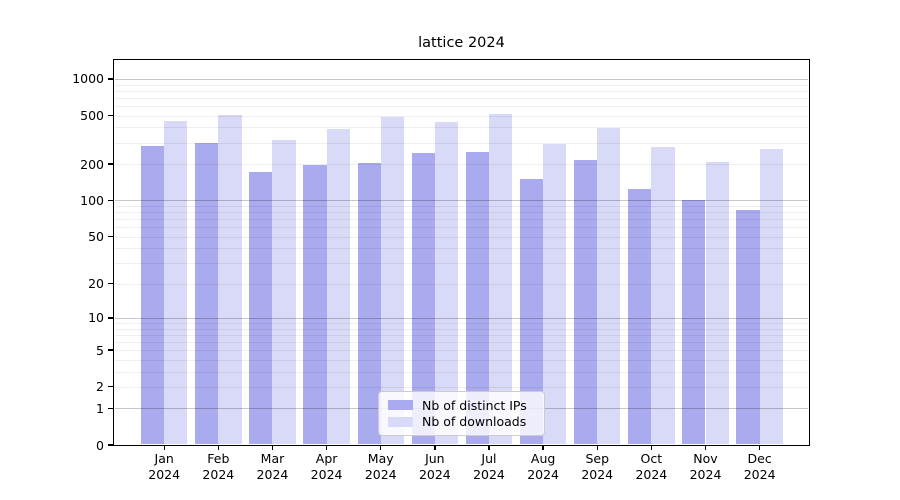  What do you see at coordinates (100, 350) in the screenshot?
I see `y-tick-label: 5` at bounding box center [100, 350].